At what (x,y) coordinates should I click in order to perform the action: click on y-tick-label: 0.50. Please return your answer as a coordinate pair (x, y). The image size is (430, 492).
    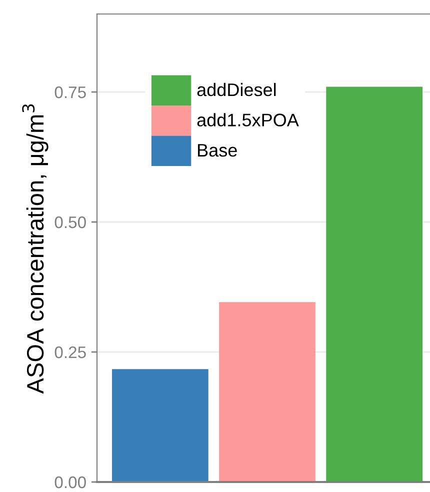
    Looking at the image, I should click on (70, 222).